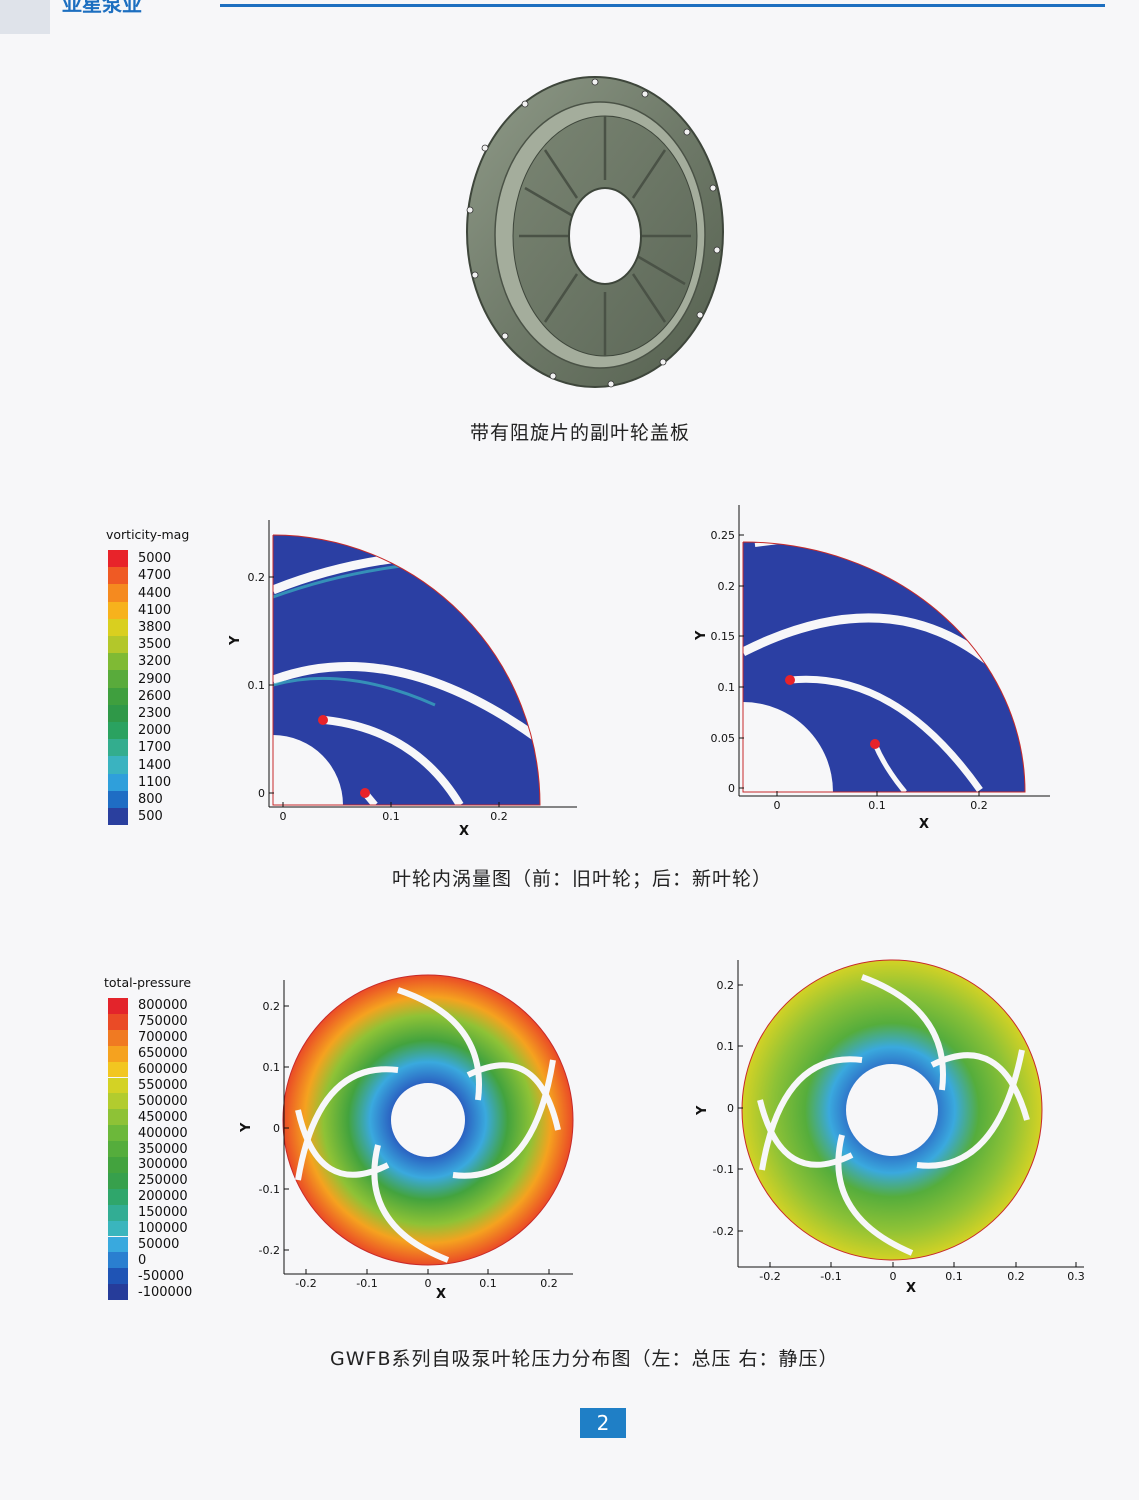 The image size is (1139, 1500). What do you see at coordinates (569, 17) in the screenshot?
I see `header-bar: 亚星泵业` at bounding box center [569, 17].